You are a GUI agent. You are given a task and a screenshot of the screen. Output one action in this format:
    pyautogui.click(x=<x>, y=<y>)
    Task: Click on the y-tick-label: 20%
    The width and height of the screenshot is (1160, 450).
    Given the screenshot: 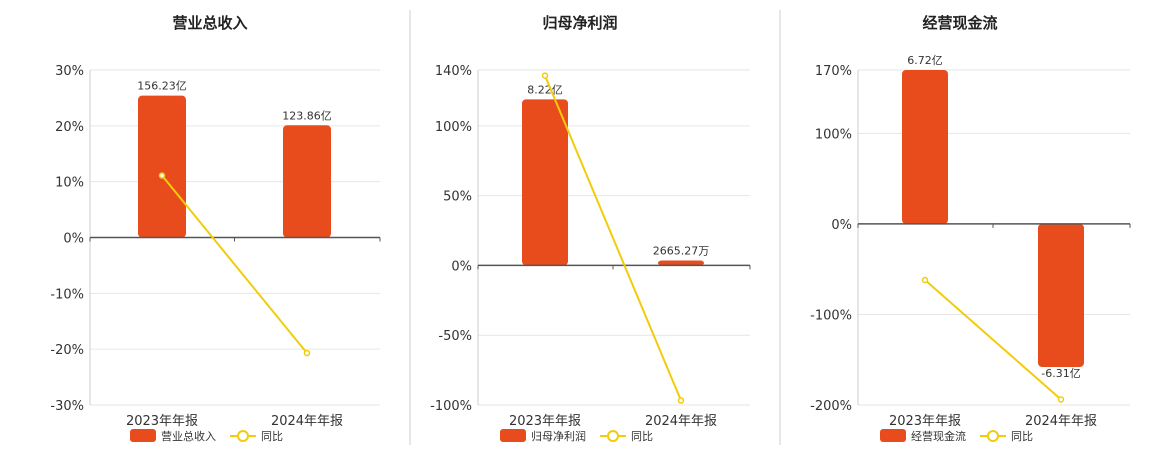 What is the action you would take?
    pyautogui.click(x=69, y=127)
    